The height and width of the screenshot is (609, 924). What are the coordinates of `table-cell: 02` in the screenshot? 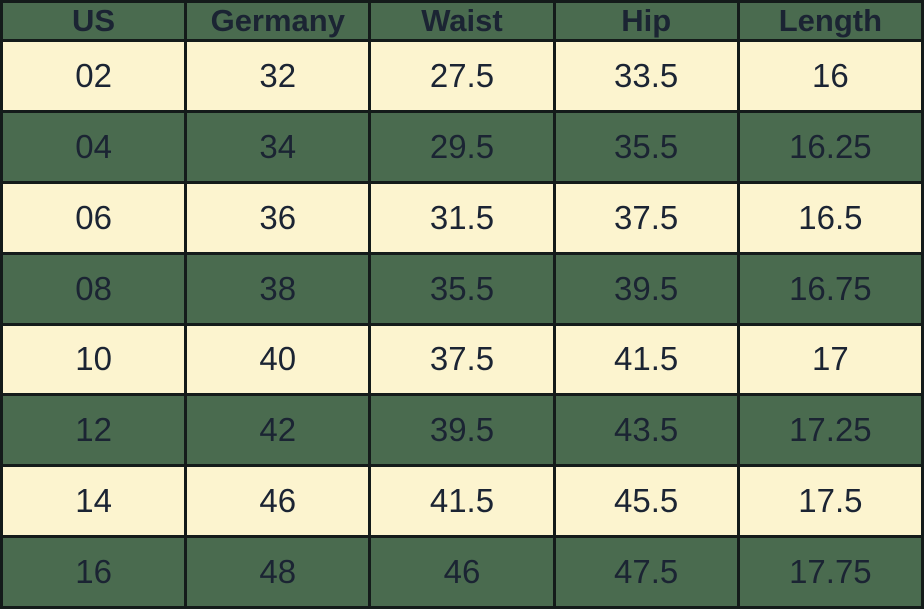 It's located at (94, 76).